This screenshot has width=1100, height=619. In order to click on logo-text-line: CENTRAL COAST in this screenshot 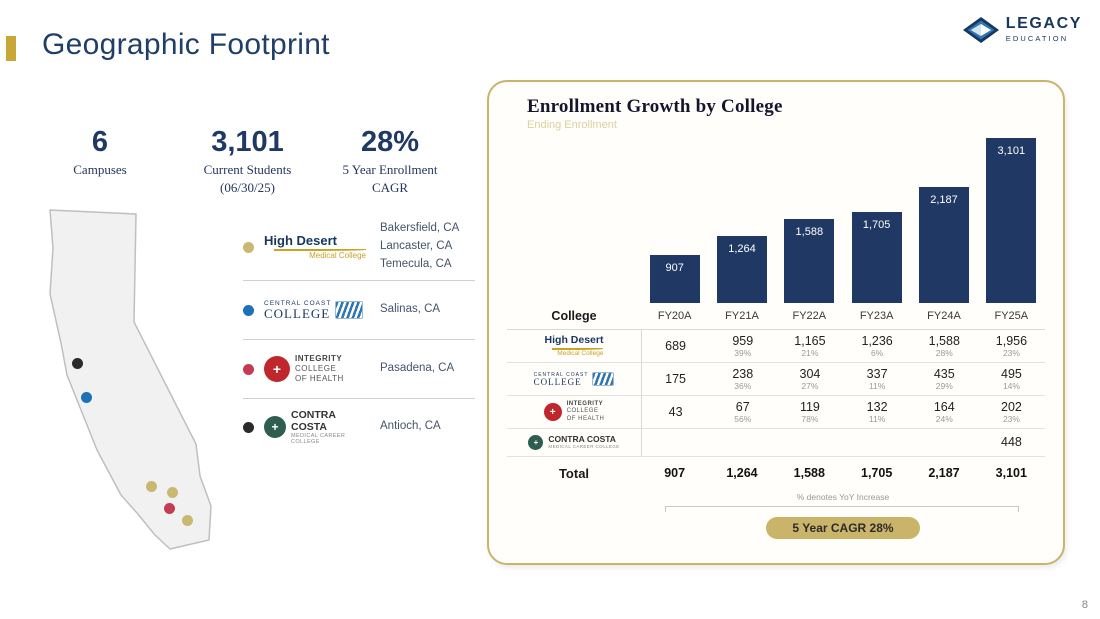, I will do `click(561, 374)`.